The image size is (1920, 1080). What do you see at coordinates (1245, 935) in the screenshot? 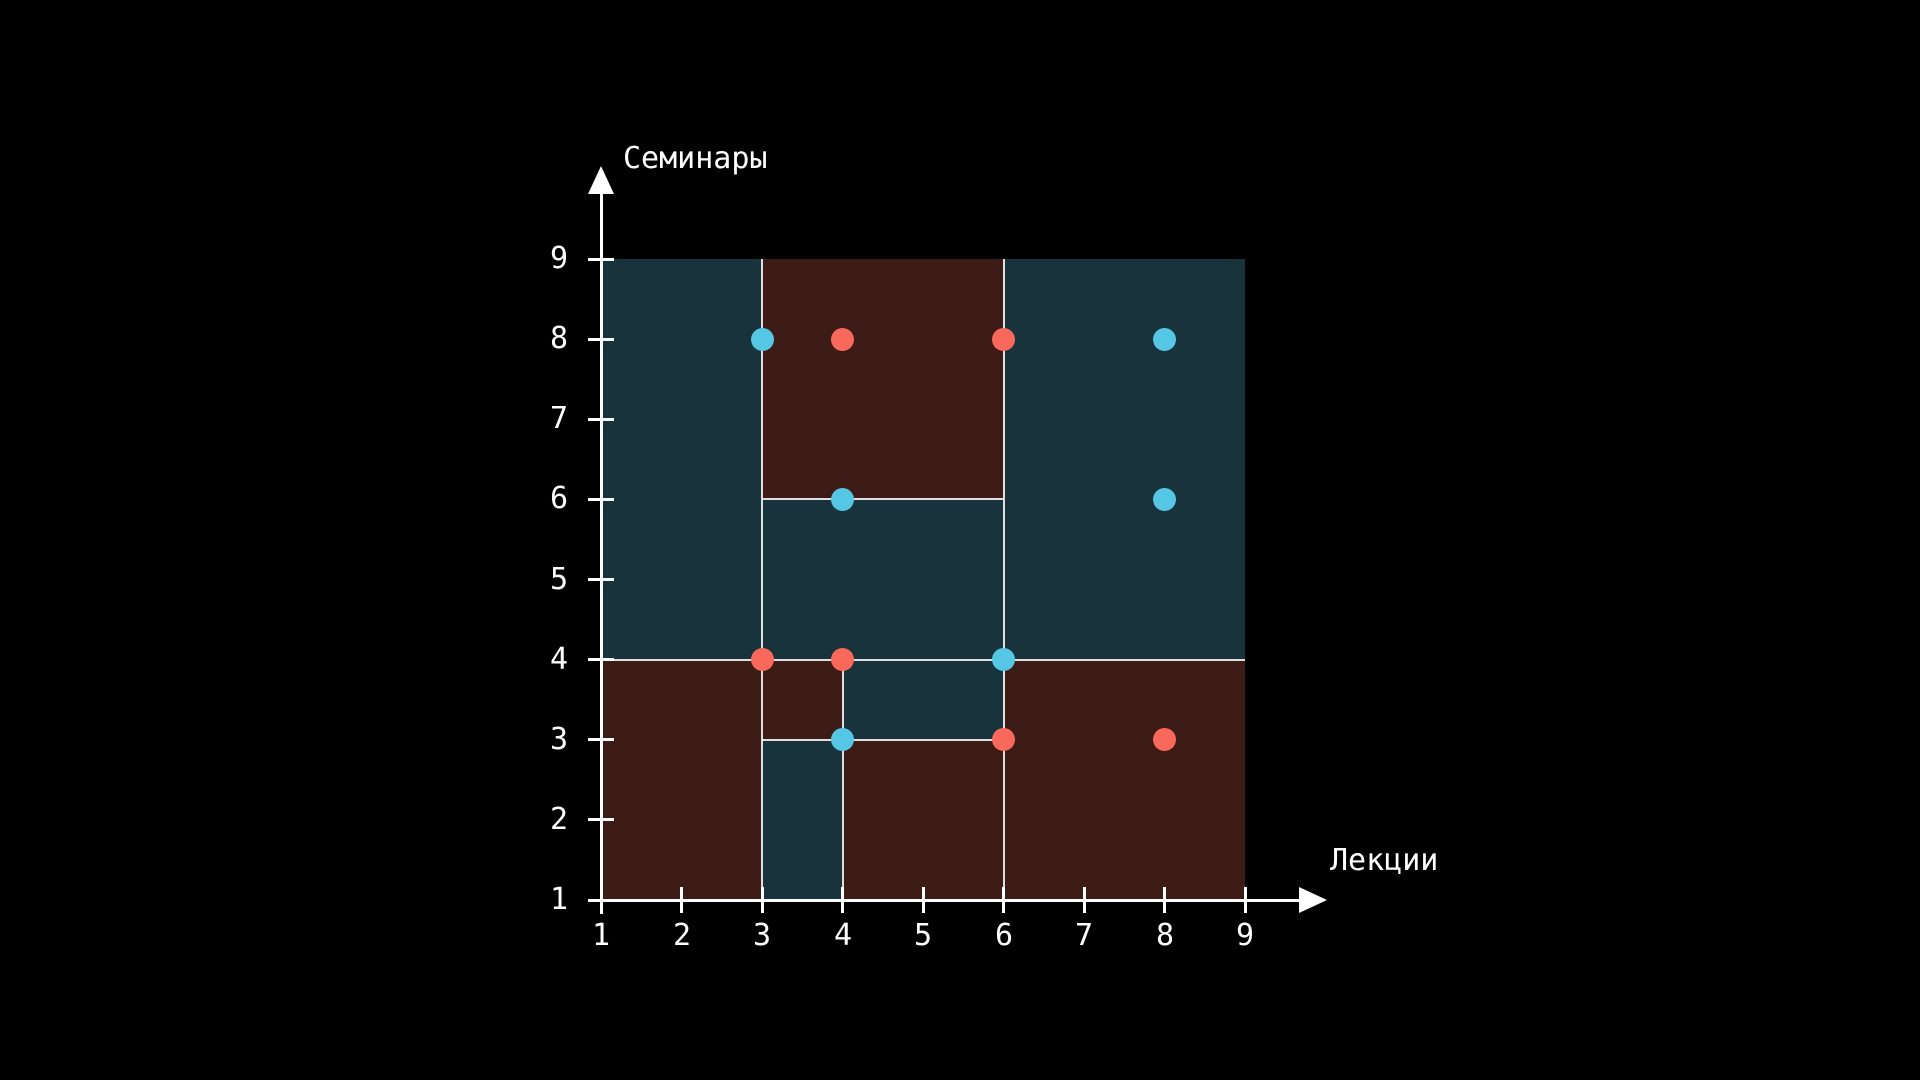
I see `x-axis-tick-label: 9` at bounding box center [1245, 935].